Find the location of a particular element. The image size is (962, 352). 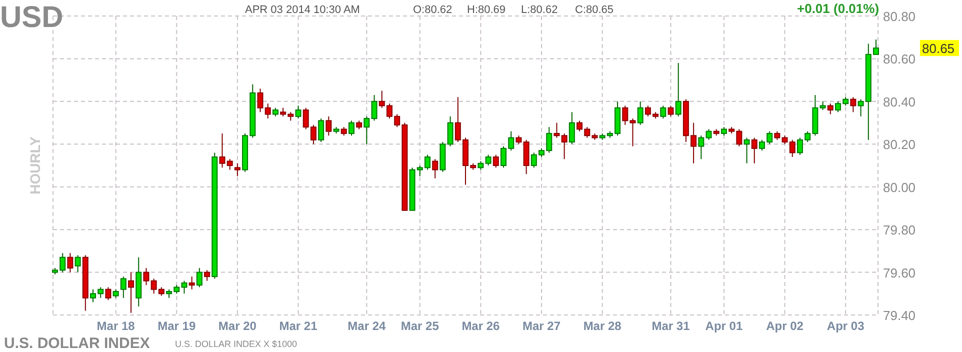

text: L:80.62 is located at coordinates (539, 10).